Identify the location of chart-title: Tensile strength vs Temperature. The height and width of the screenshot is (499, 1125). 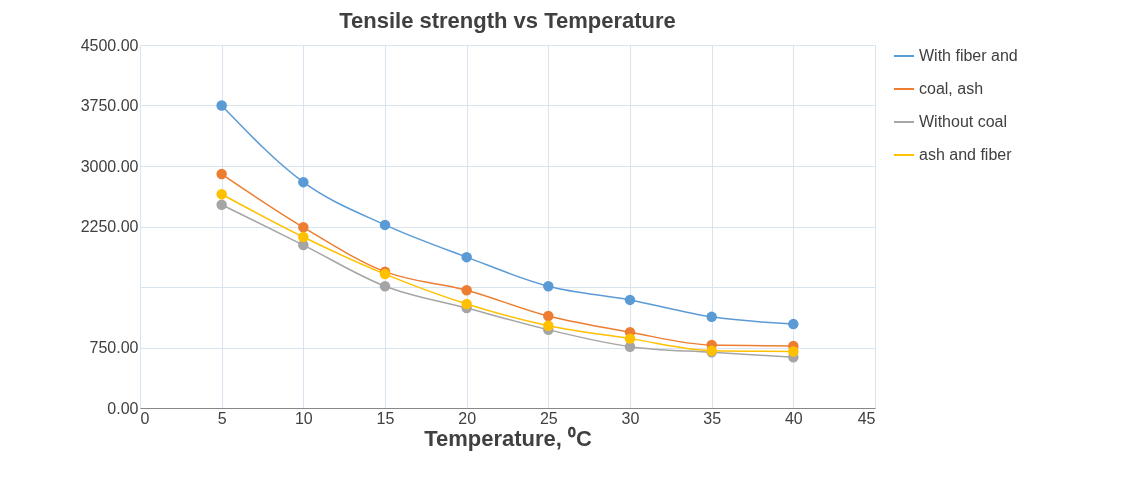
(507, 20).